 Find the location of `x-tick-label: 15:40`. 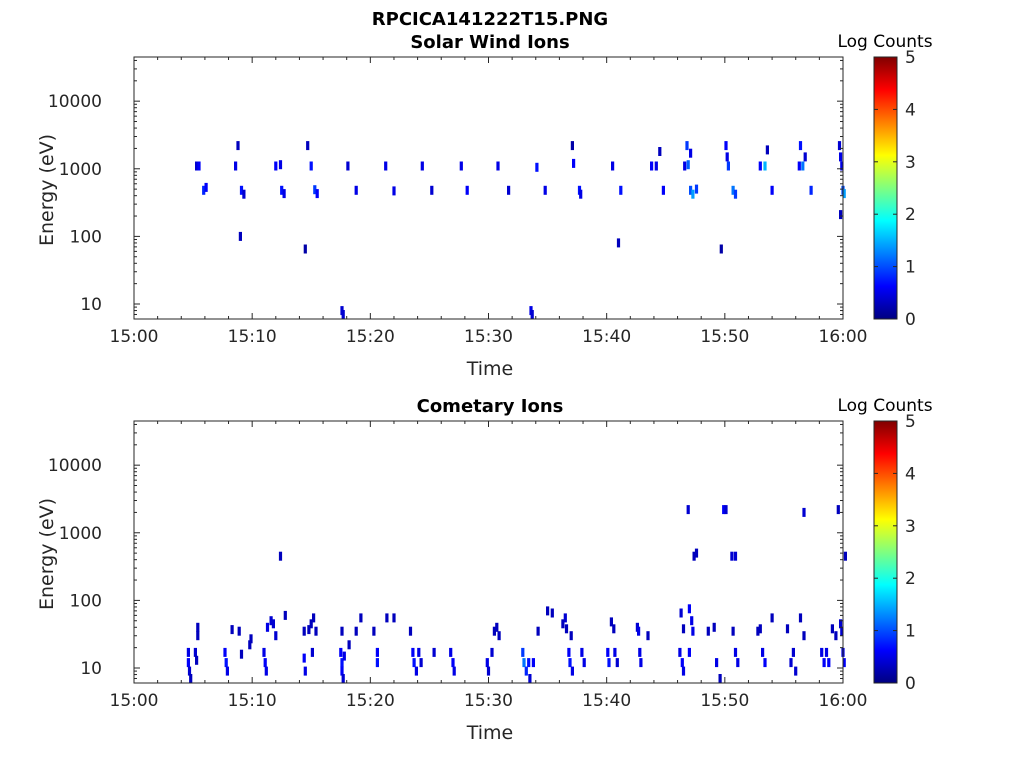

x-tick-label: 15:40 is located at coordinates (606, 701).